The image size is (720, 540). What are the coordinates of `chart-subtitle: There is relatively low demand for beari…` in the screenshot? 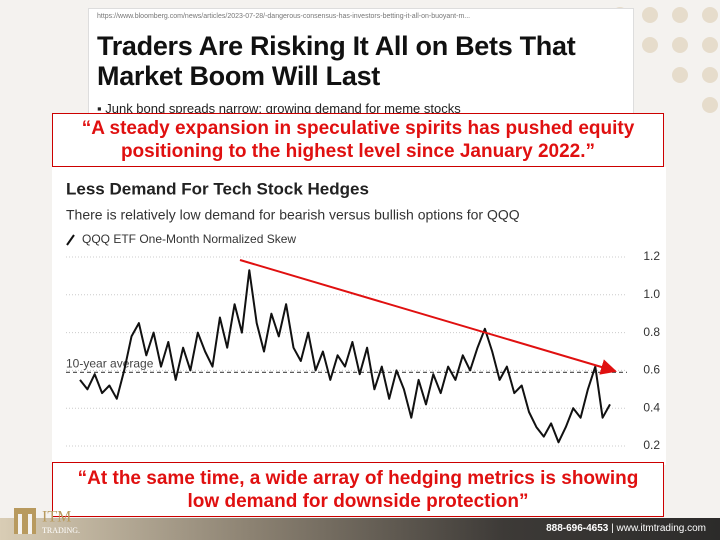 It's located at (293, 215).